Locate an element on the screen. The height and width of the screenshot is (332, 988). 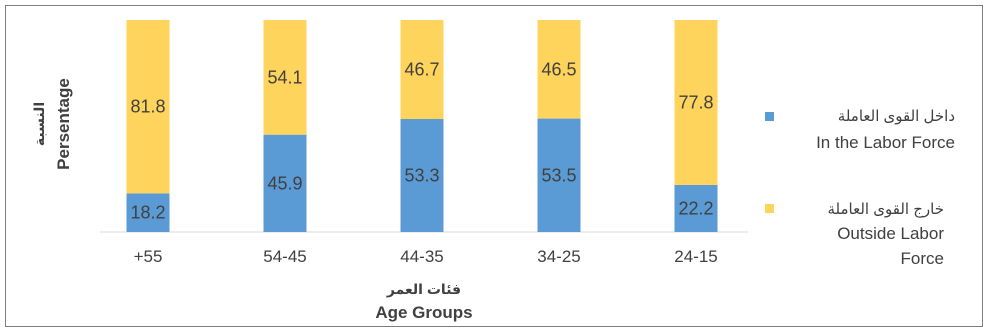
legend-swatch-outside-labor-force is located at coordinates (769, 208).